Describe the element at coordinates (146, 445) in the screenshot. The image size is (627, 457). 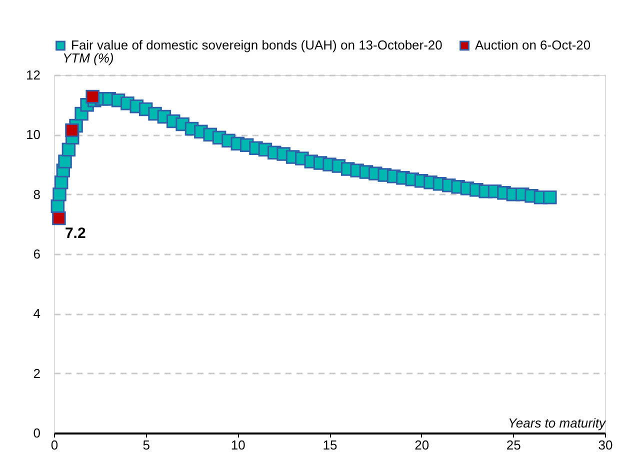
I see `x-tick-label: 5` at that location.